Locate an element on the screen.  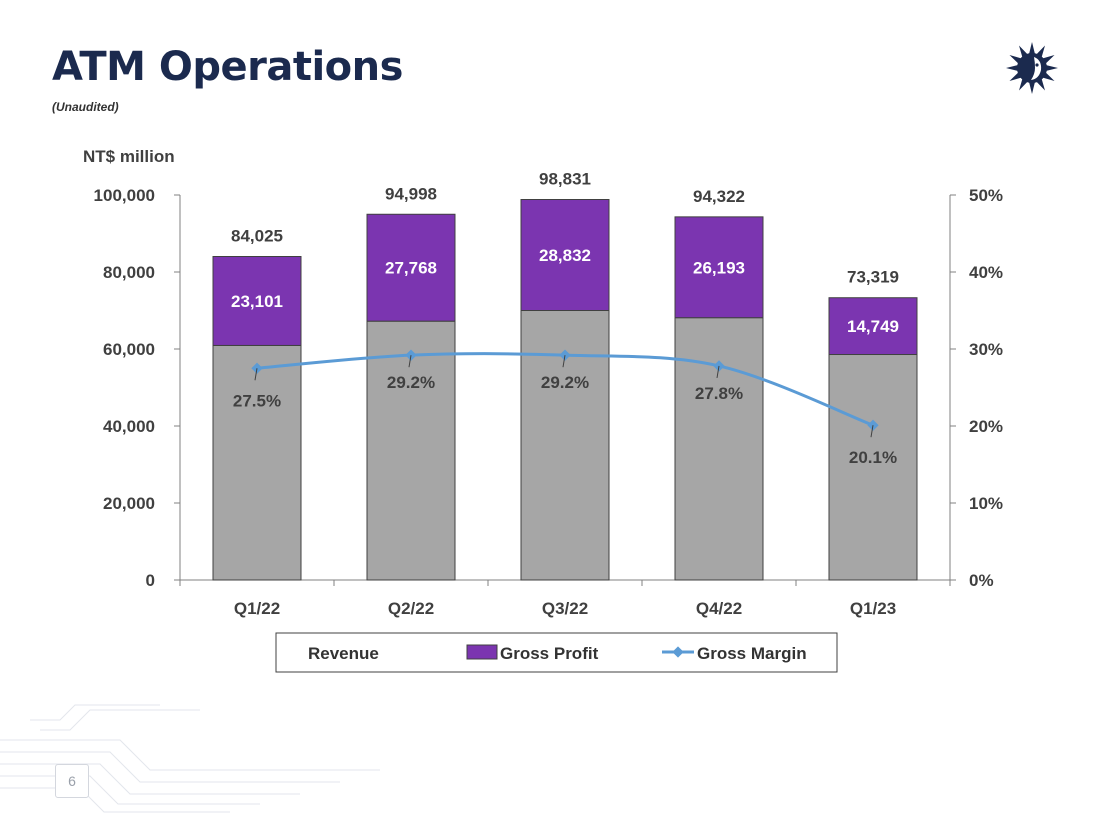
gross-profit-data-label: 14,749 is located at coordinates (873, 326).